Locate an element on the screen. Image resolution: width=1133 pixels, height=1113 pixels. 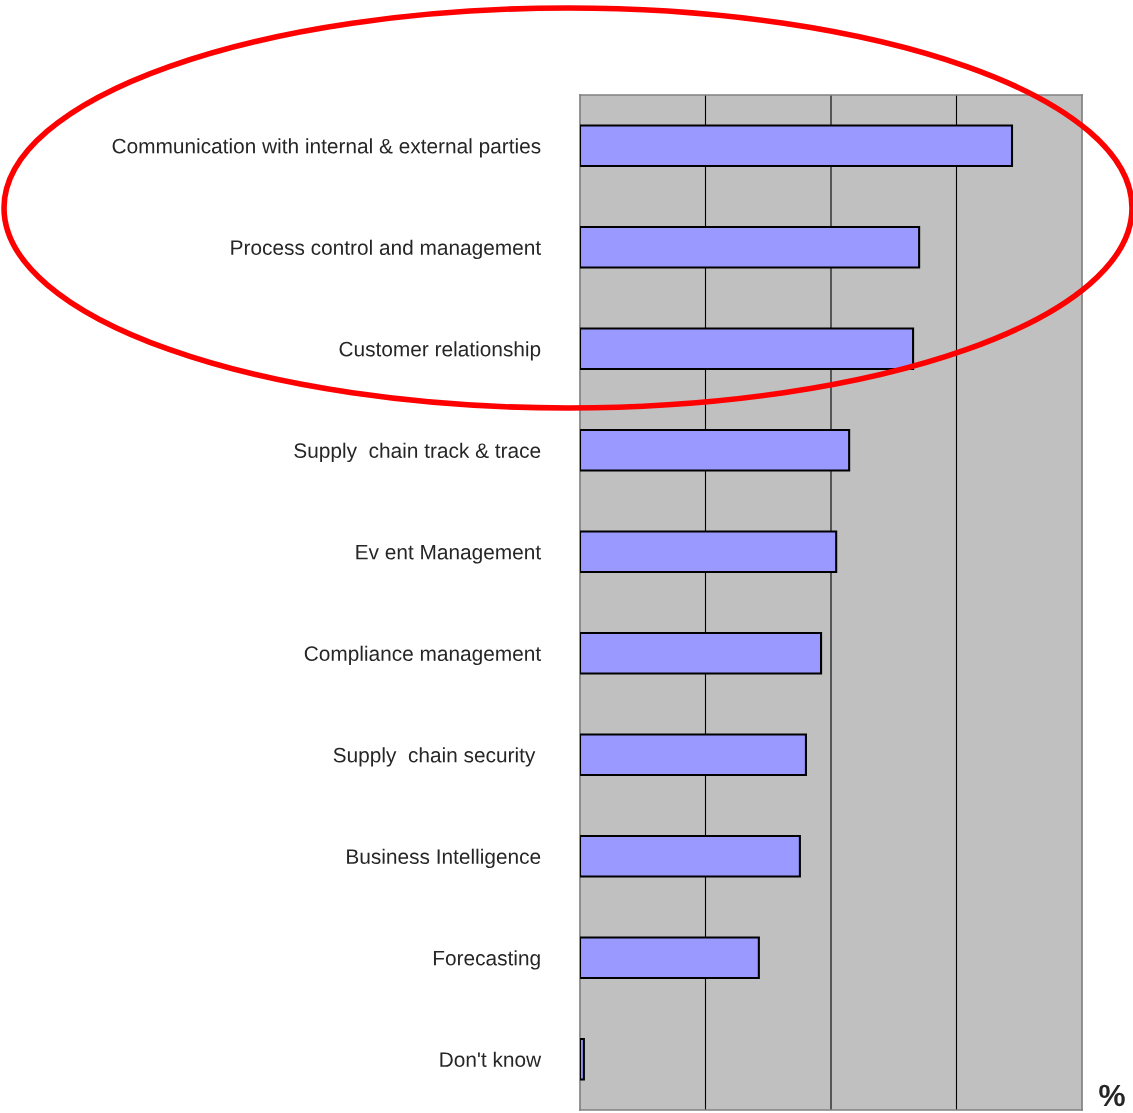
y-tick-label: Ev ent Management is located at coordinates (448, 554).